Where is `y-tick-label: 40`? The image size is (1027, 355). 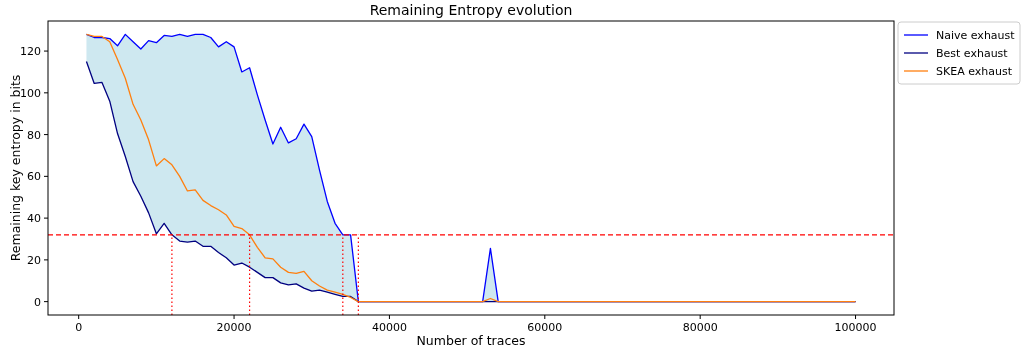 y-tick-label: 40 is located at coordinates (34, 219).